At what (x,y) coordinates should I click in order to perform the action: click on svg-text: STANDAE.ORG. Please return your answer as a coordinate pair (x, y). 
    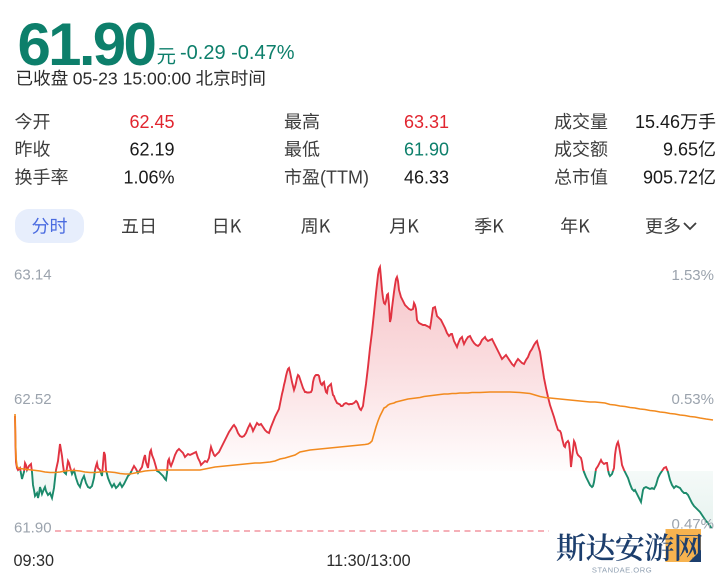
    Looking at the image, I should click on (622, 569).